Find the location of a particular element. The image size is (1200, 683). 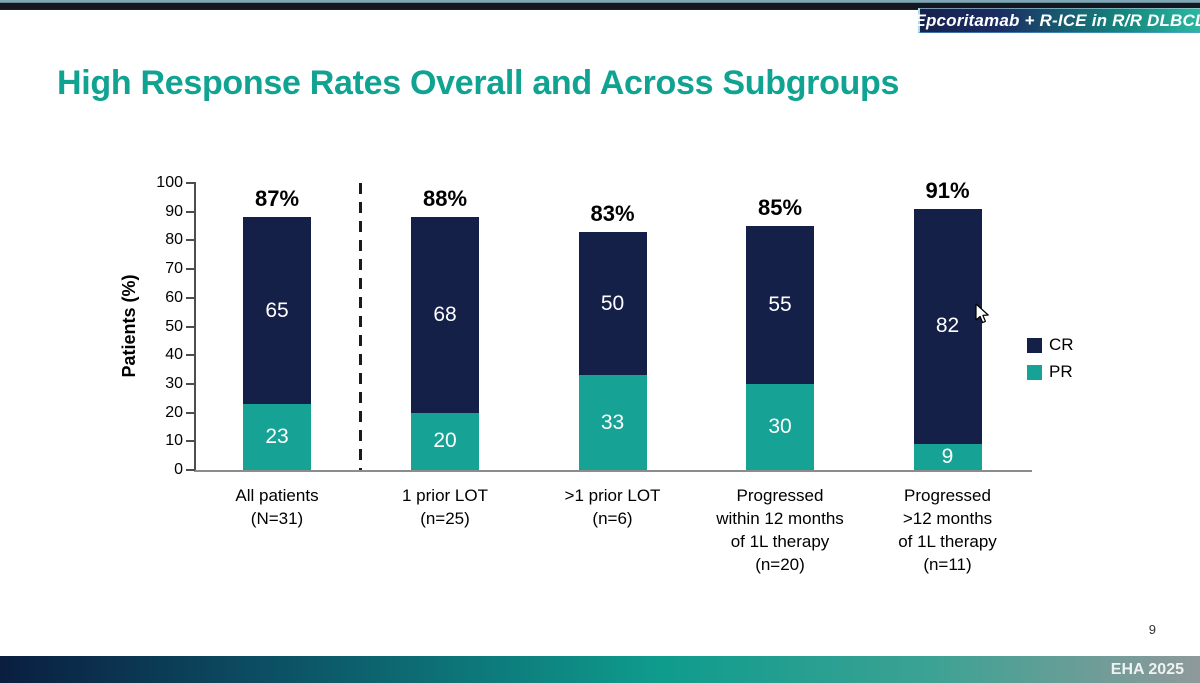

bar-segment-pr: 33 is located at coordinates (612, 422).